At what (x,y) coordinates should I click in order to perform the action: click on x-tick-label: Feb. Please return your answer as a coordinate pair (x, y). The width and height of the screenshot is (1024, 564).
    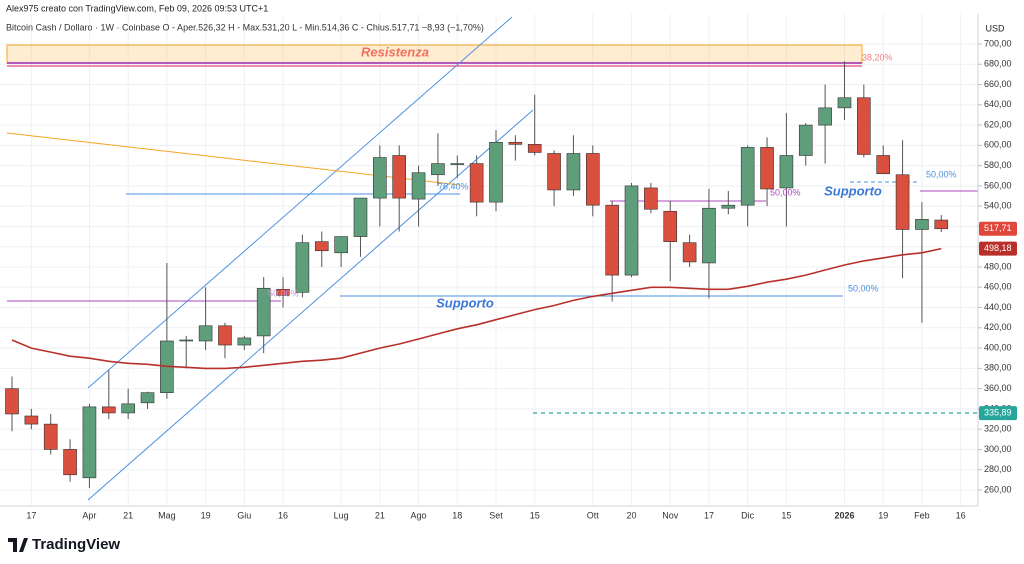
    Looking at the image, I should click on (922, 515).